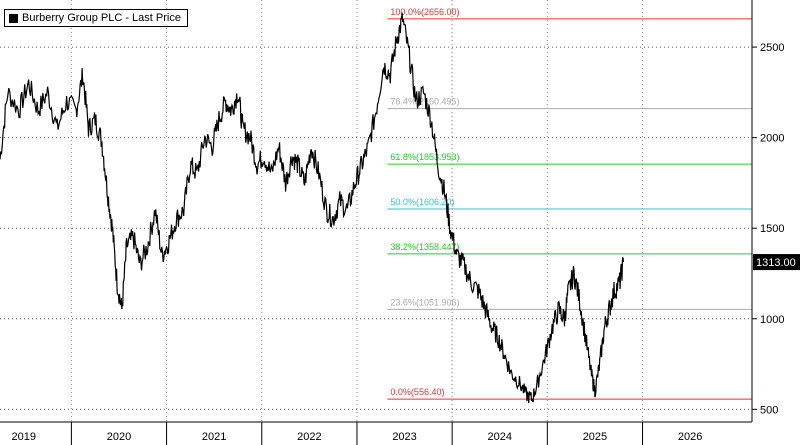 Image resolution: width=800 pixels, height=445 pixels. I want to click on legend-label: Burberry Group PLC - Last Price, so click(101, 18).